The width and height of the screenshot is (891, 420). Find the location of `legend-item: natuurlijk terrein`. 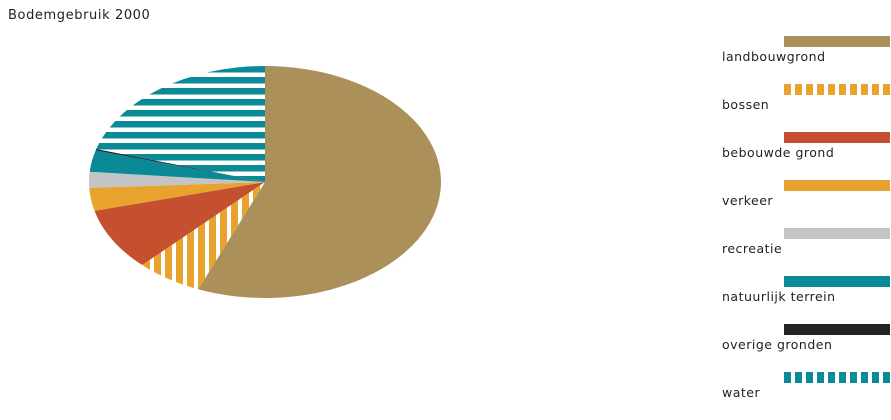

legend-item: natuurlijk terrein is located at coordinates (806, 300).